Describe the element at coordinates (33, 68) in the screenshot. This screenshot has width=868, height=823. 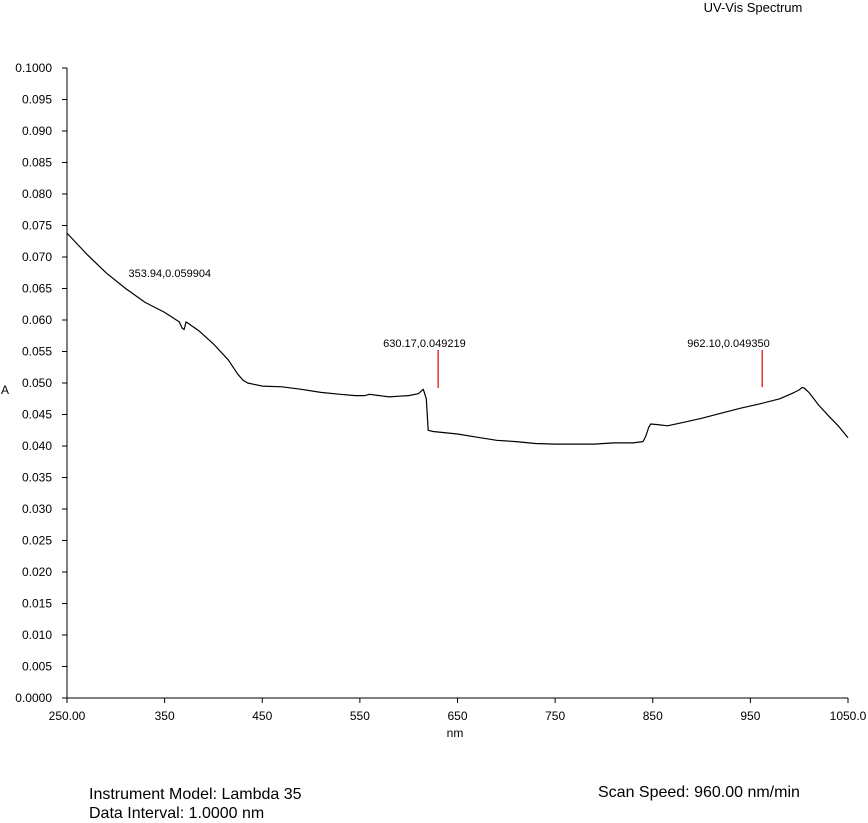
I see `y-tick-label: 0.1000` at that location.